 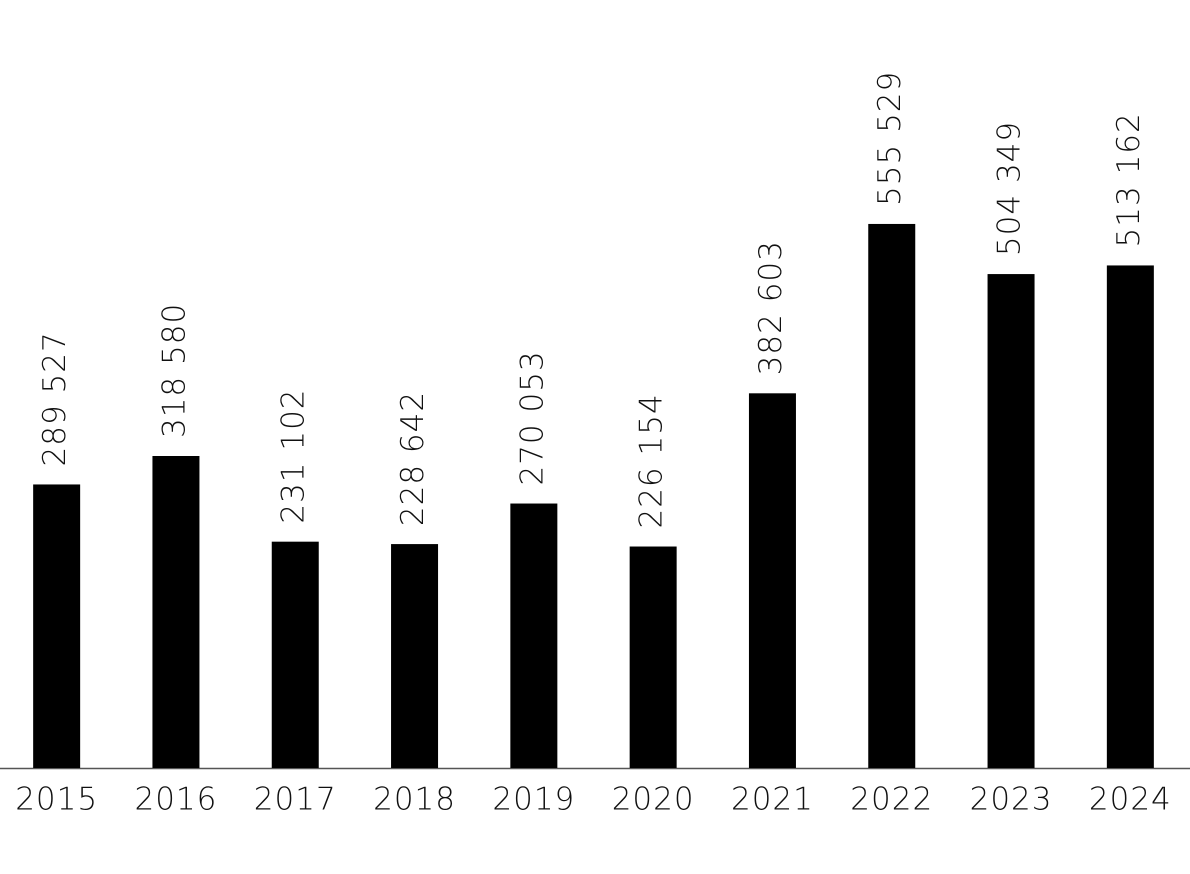 I want to click on value-label: 504 349, so click(x=1010, y=188).